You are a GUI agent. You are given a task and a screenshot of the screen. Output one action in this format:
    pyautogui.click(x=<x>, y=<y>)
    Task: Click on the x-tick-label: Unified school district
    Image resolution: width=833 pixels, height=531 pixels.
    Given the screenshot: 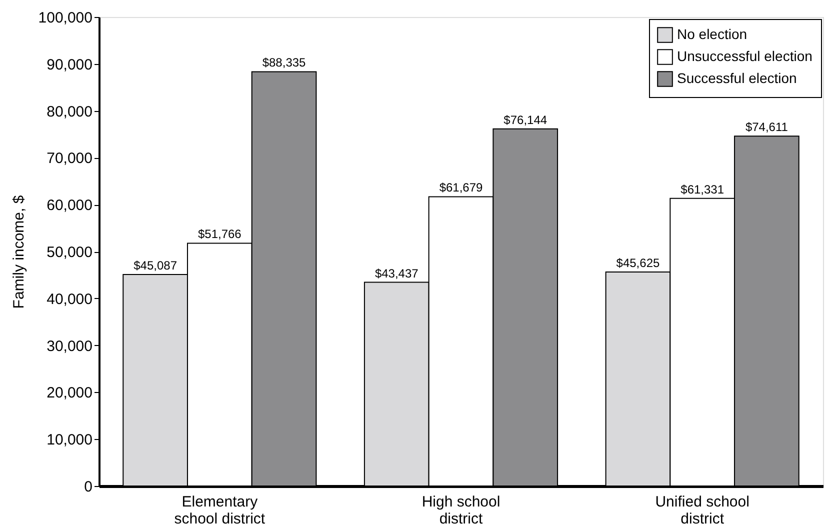 What is the action you would take?
    pyautogui.click(x=702, y=511)
    